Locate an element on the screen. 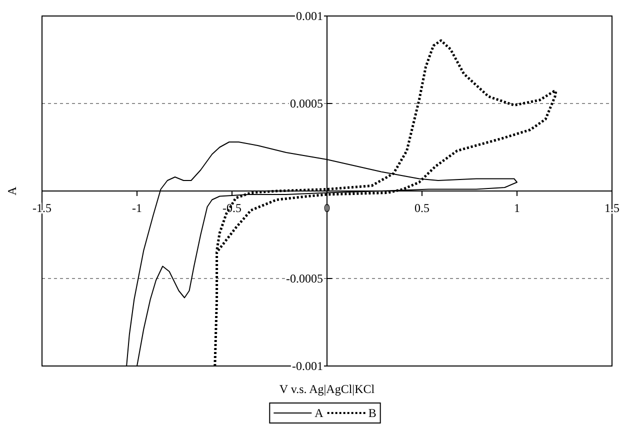 Image resolution: width=638 pixels, height=433 pixels. x-tick-label: 0.5 is located at coordinates (422, 208).